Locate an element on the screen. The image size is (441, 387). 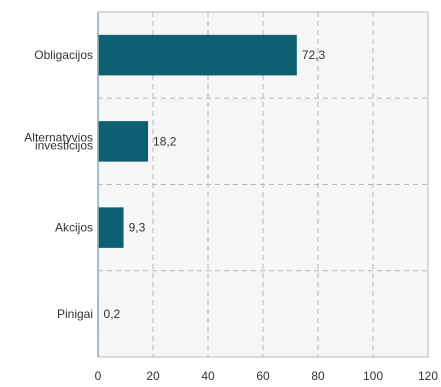
category-label: Pinigai is located at coordinates (75, 314).